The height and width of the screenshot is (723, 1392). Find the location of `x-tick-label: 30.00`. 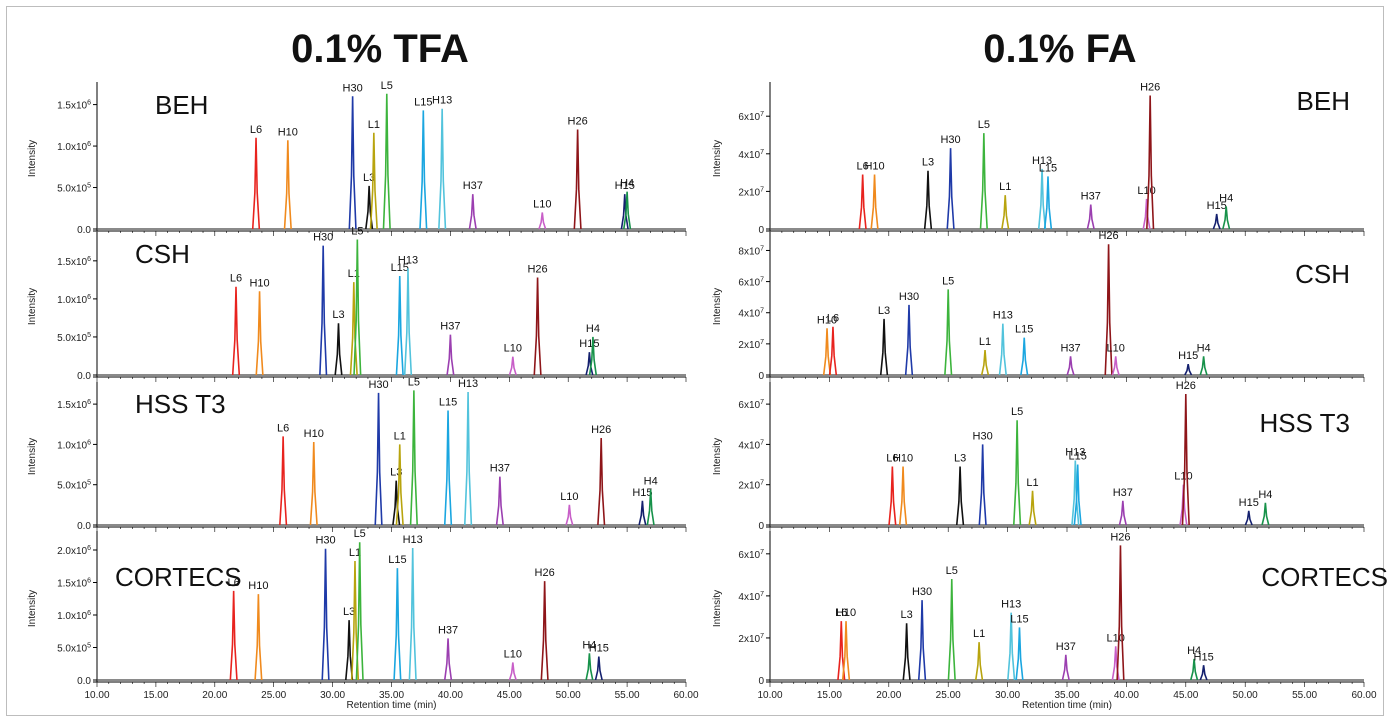

x-tick-label: 30.00 is located at coordinates (1007, 695).